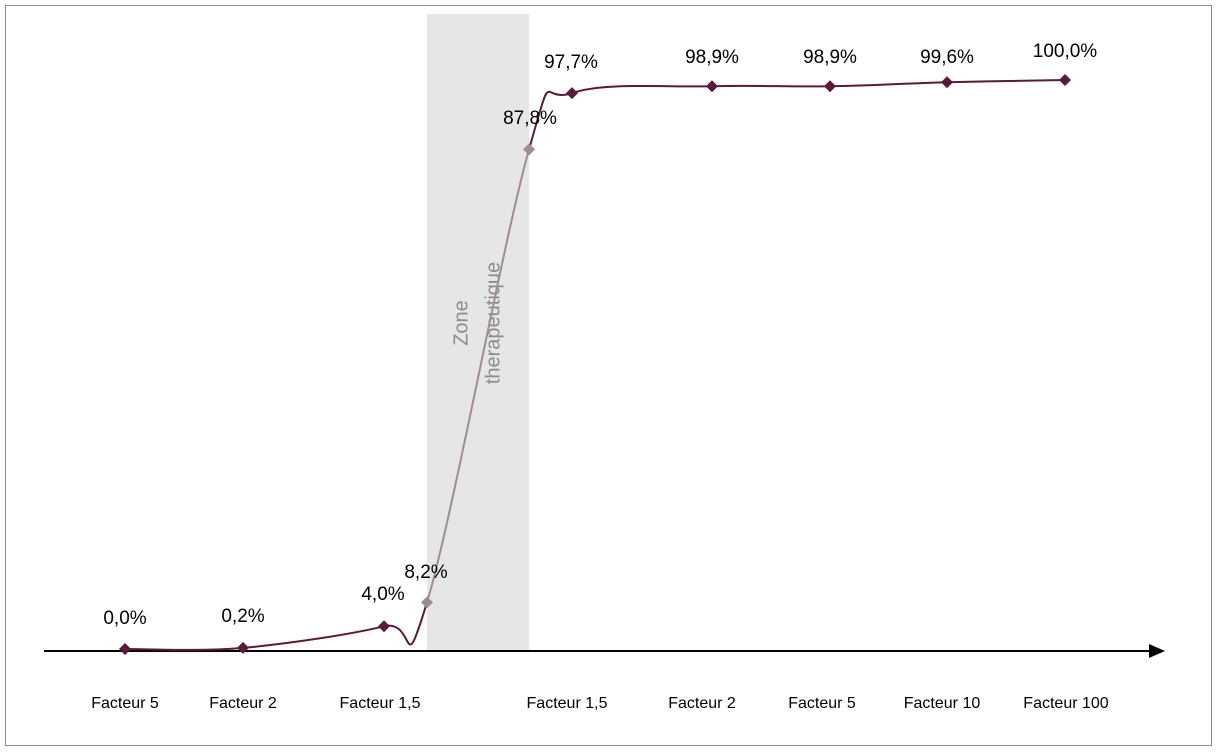 This screenshot has height=753, width=1219. What do you see at coordinates (124, 618) in the screenshot?
I see `data-label: 0,0%` at bounding box center [124, 618].